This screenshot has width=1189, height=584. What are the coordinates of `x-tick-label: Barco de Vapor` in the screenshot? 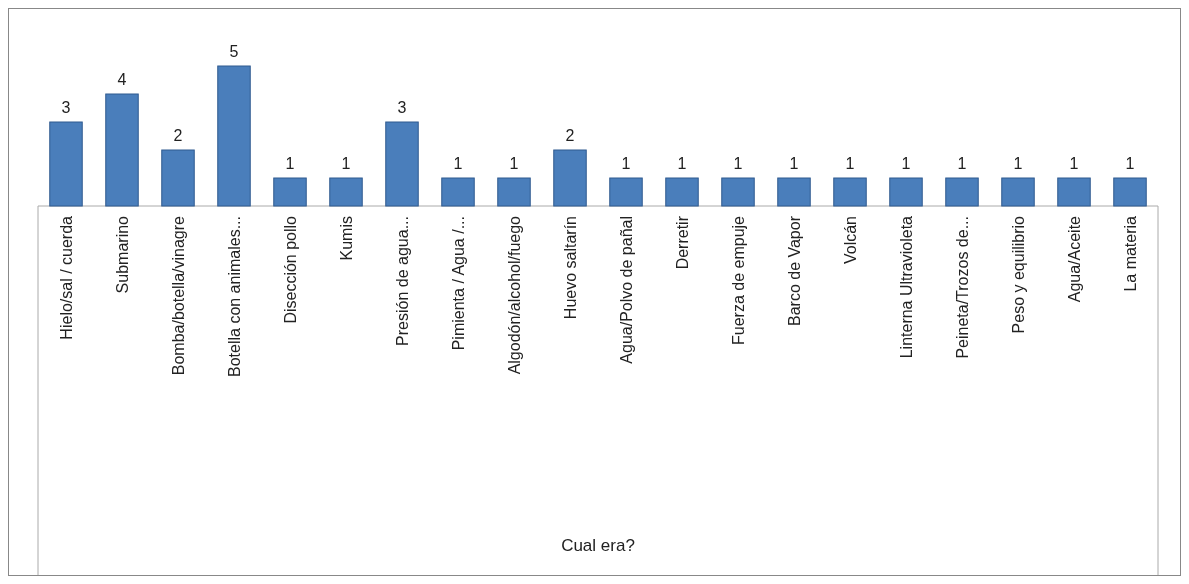 It's located at (794, 270).